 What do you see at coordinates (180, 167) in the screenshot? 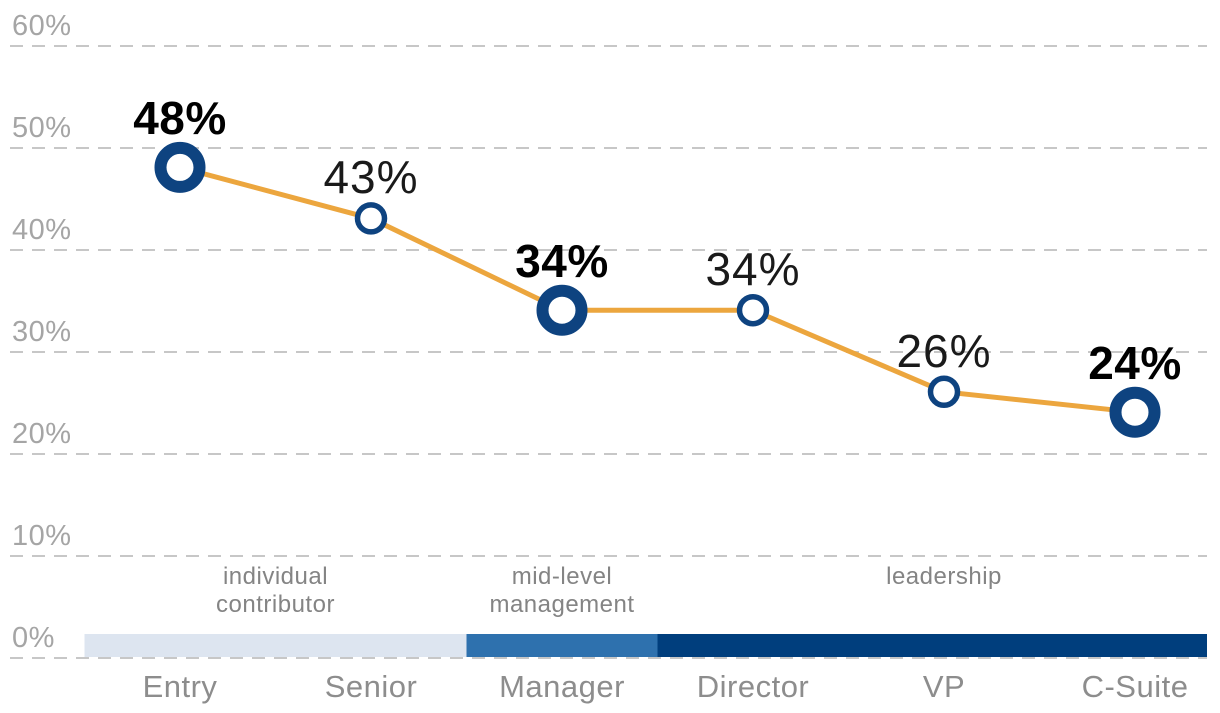
I see `data-point-entry` at bounding box center [180, 167].